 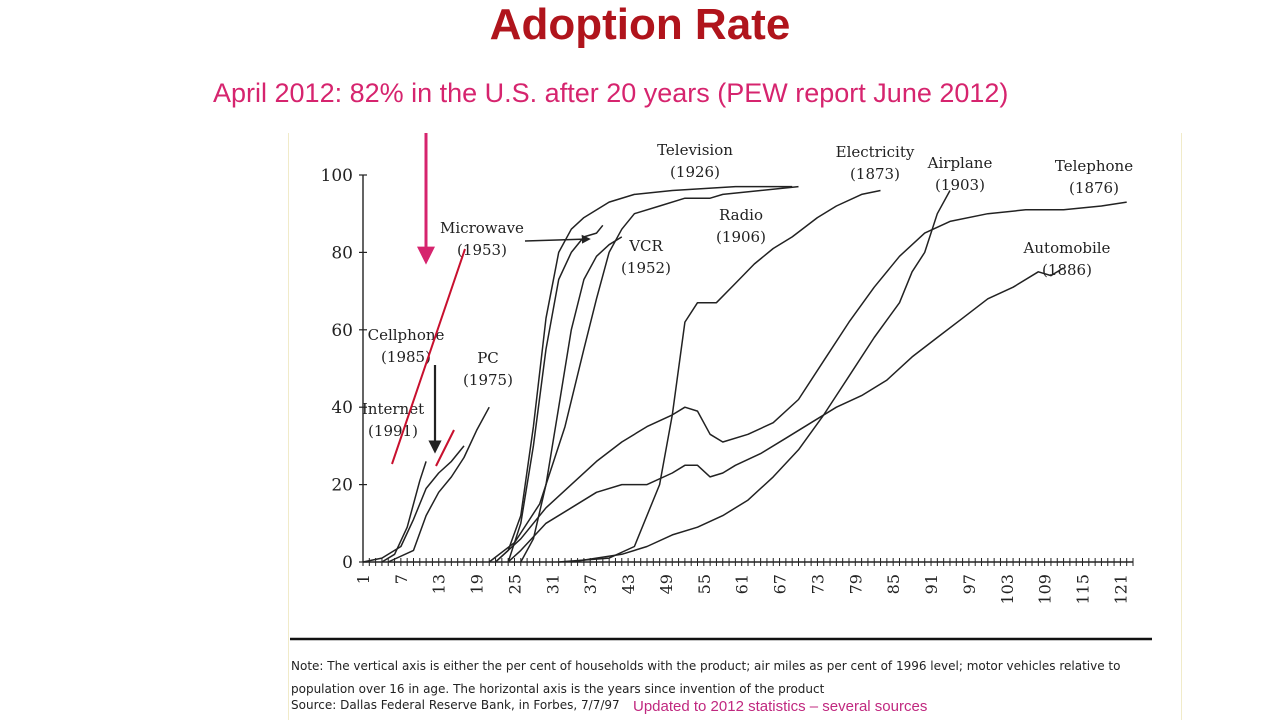 I want to click on x-tick-label: 43, so click(x=628, y=584).